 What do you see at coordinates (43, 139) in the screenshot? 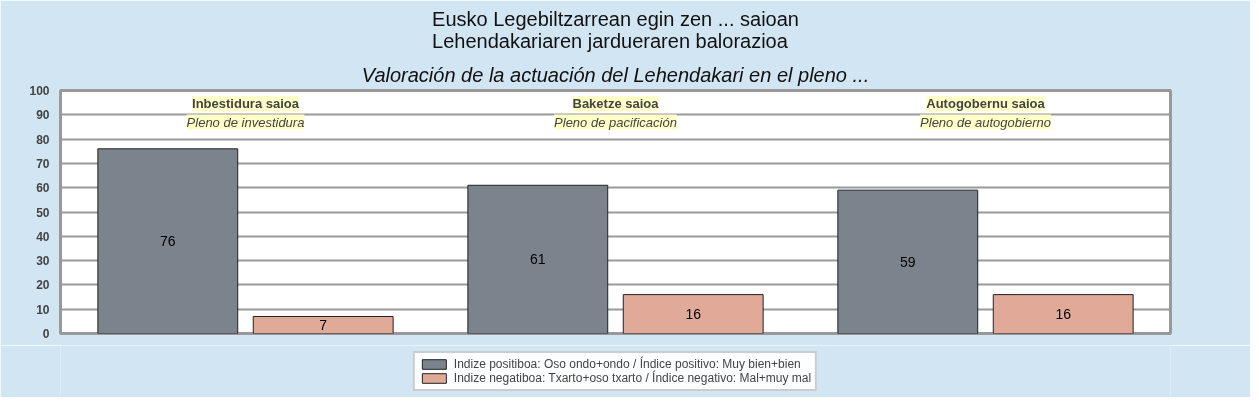
I see `y-tick-label: 80` at bounding box center [43, 139].